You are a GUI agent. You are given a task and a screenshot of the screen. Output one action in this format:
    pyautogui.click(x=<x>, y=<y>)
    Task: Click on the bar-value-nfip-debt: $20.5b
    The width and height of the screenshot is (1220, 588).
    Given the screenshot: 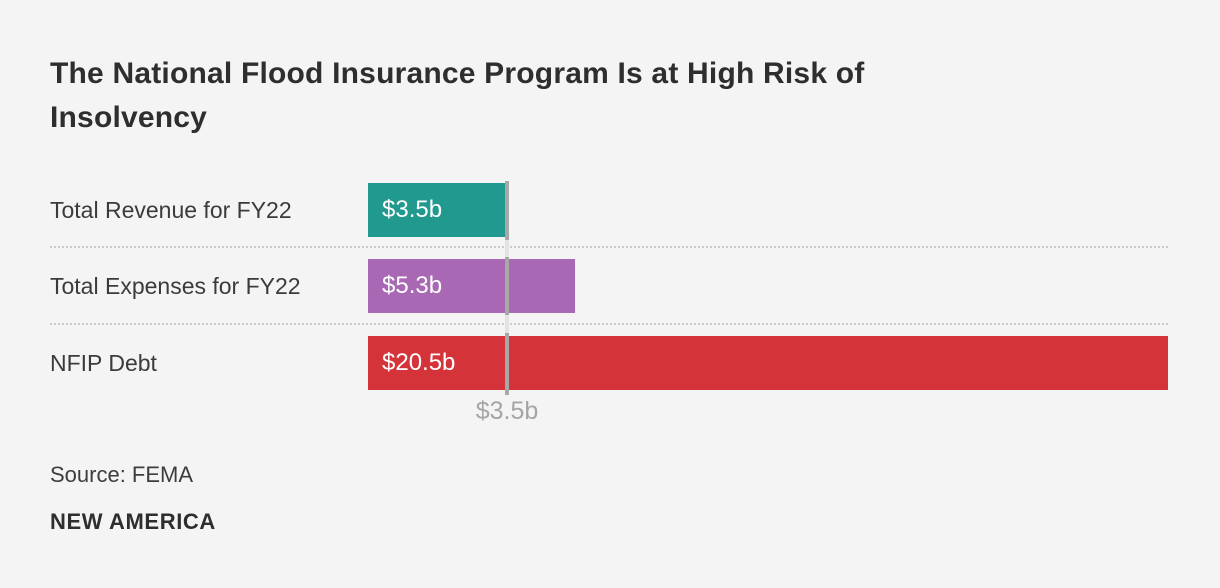 What is the action you would take?
    pyautogui.click(x=419, y=362)
    